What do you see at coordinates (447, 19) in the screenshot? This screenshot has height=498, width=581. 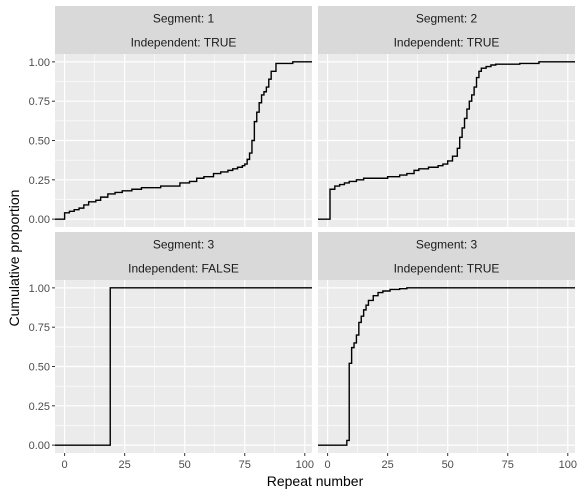 I see `facet-strip-label: Segment: 2` at bounding box center [447, 19].